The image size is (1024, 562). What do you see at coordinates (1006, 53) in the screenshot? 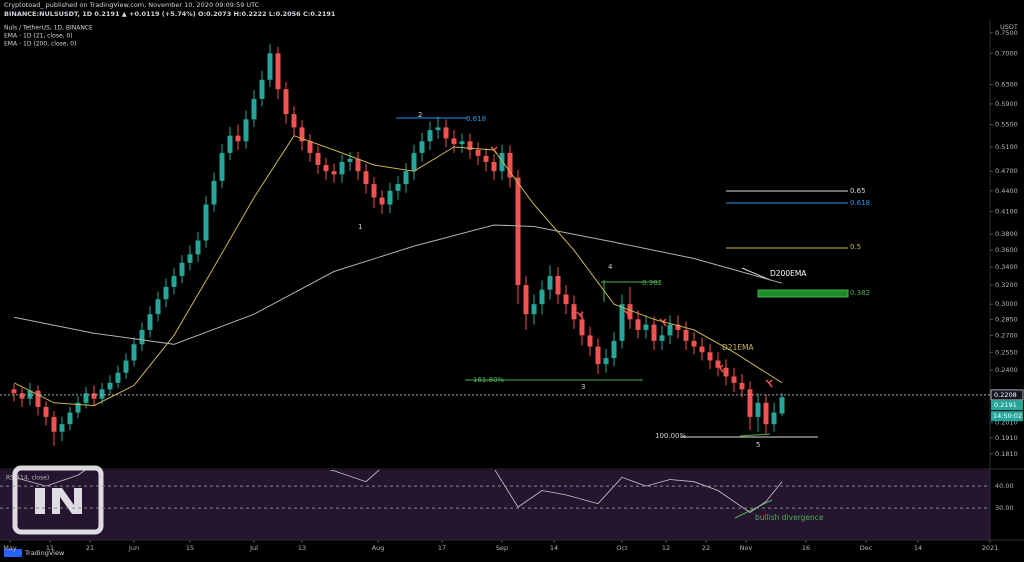
I see `y-tick-label: 0.7000` at bounding box center [1006, 53].